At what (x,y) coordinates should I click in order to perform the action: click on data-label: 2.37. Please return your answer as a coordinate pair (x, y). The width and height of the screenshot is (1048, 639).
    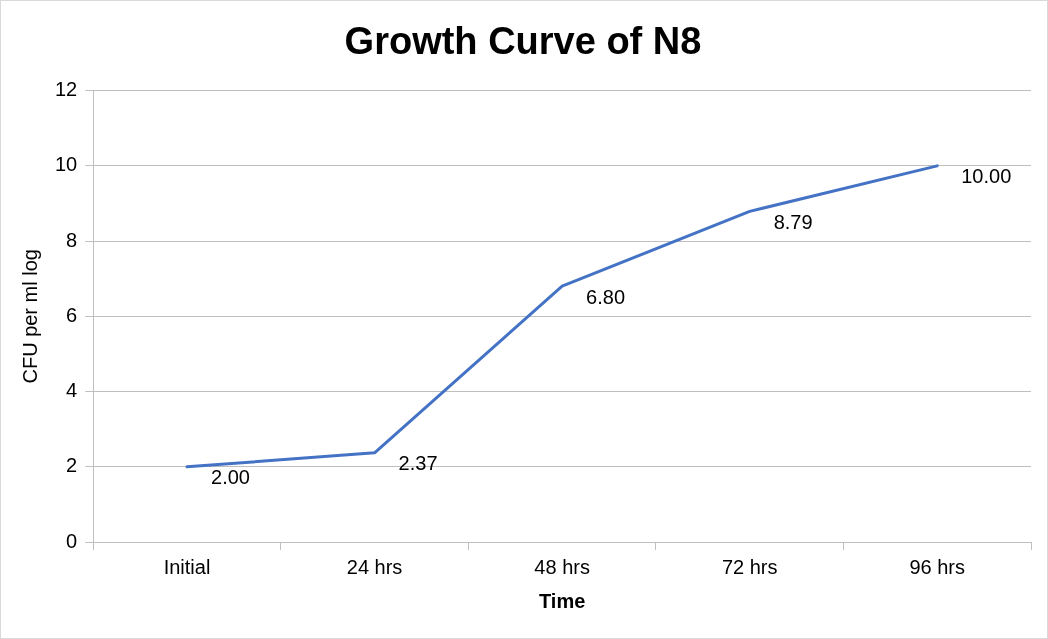
    Looking at the image, I should click on (418, 463).